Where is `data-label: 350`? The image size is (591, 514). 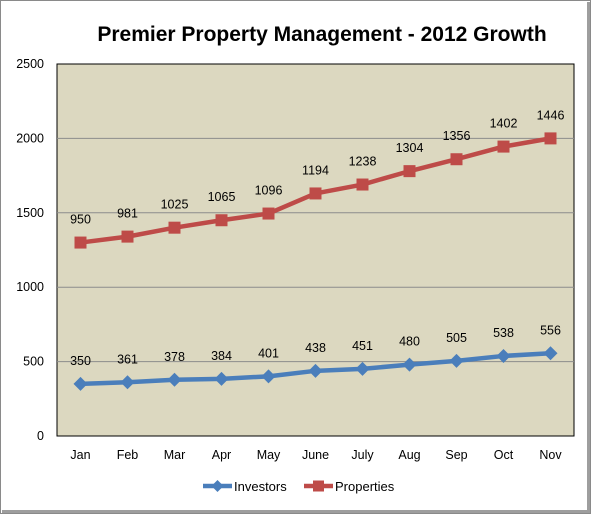 data-label: 350 is located at coordinates (80, 361).